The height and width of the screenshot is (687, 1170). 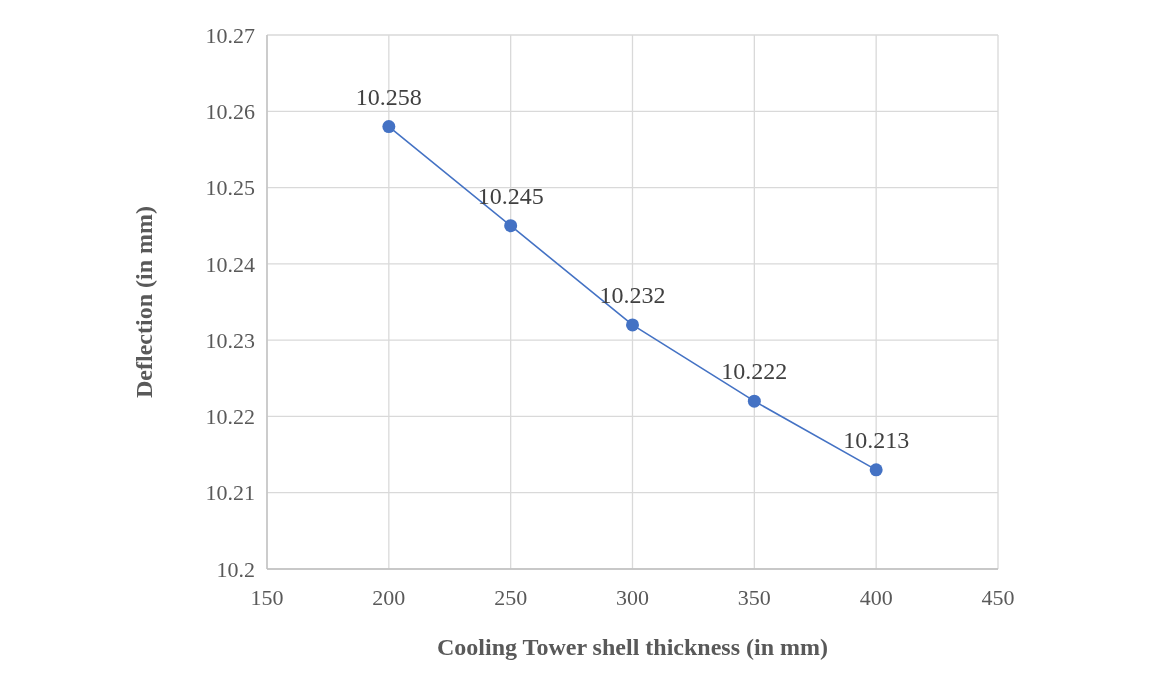 What do you see at coordinates (754, 597) in the screenshot?
I see `x-tick-label: 350` at bounding box center [754, 597].